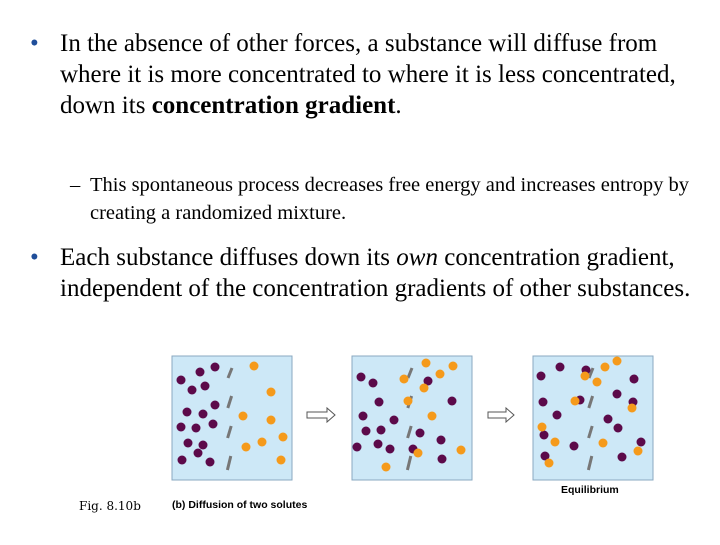  Describe the element at coordinates (240, 505) in the screenshot. I see `figure-caption: (b) Diffusion of two solutes` at that location.